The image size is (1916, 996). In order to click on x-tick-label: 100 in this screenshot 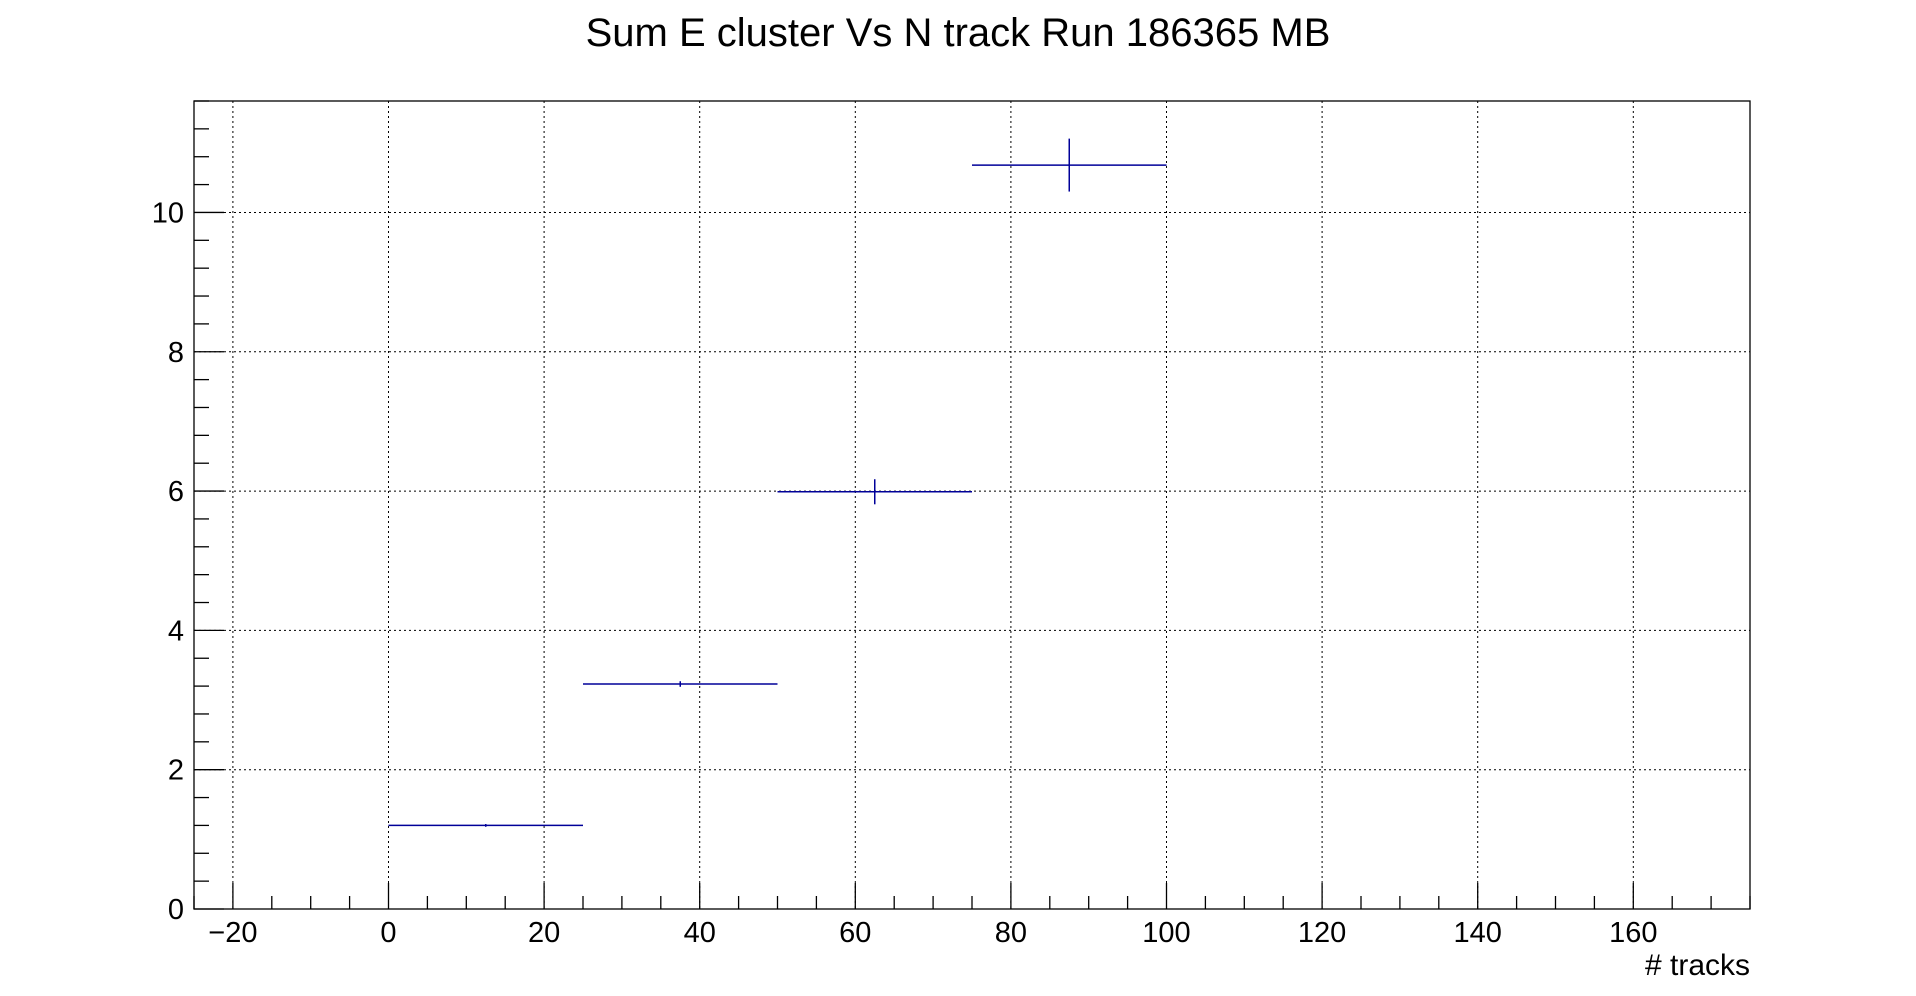, I will do `click(1166, 933)`.